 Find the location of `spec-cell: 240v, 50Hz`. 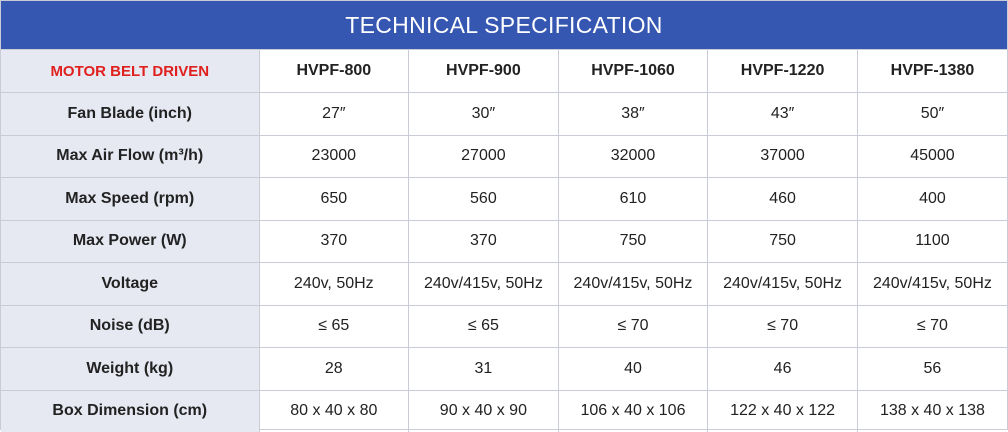

spec-cell: 240v, 50Hz is located at coordinates (334, 284).